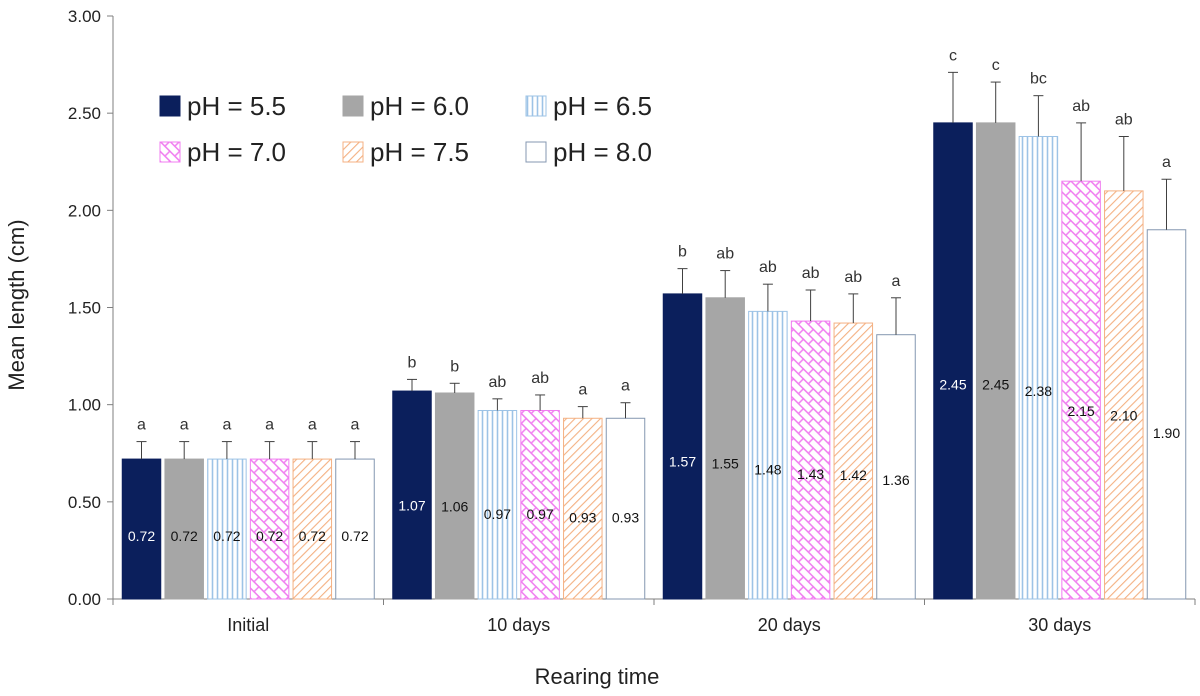  I want to click on y-axis-title: Mean length (cm), so click(16, 304).